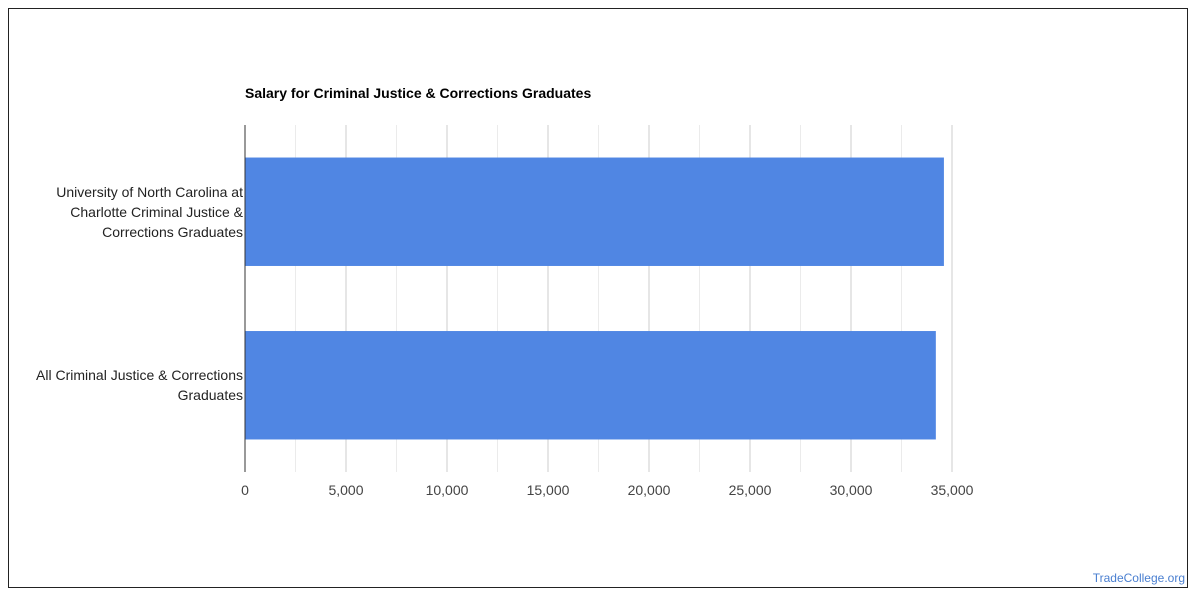  Describe the element at coordinates (156, 211) in the screenshot. I see `category-label-line: Charlotte Criminal Justice &` at that location.